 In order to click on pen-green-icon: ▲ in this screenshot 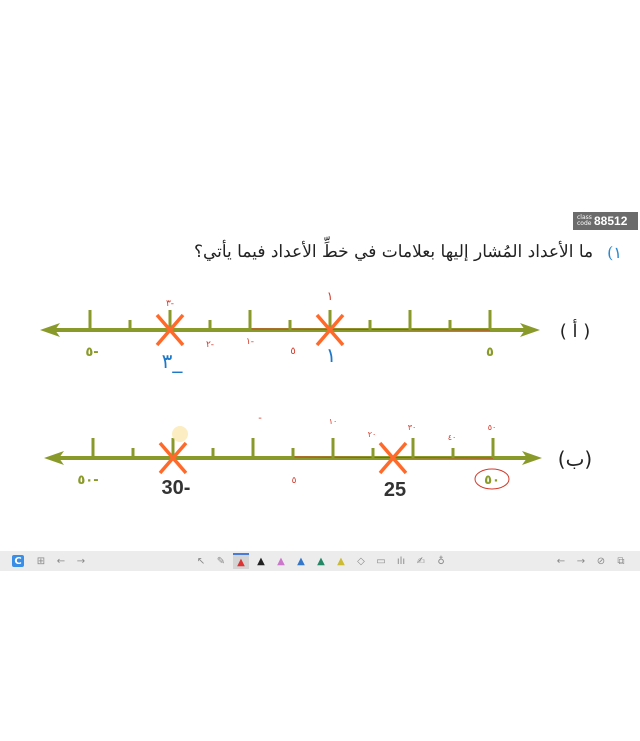, I will do `click(321, 561)`.